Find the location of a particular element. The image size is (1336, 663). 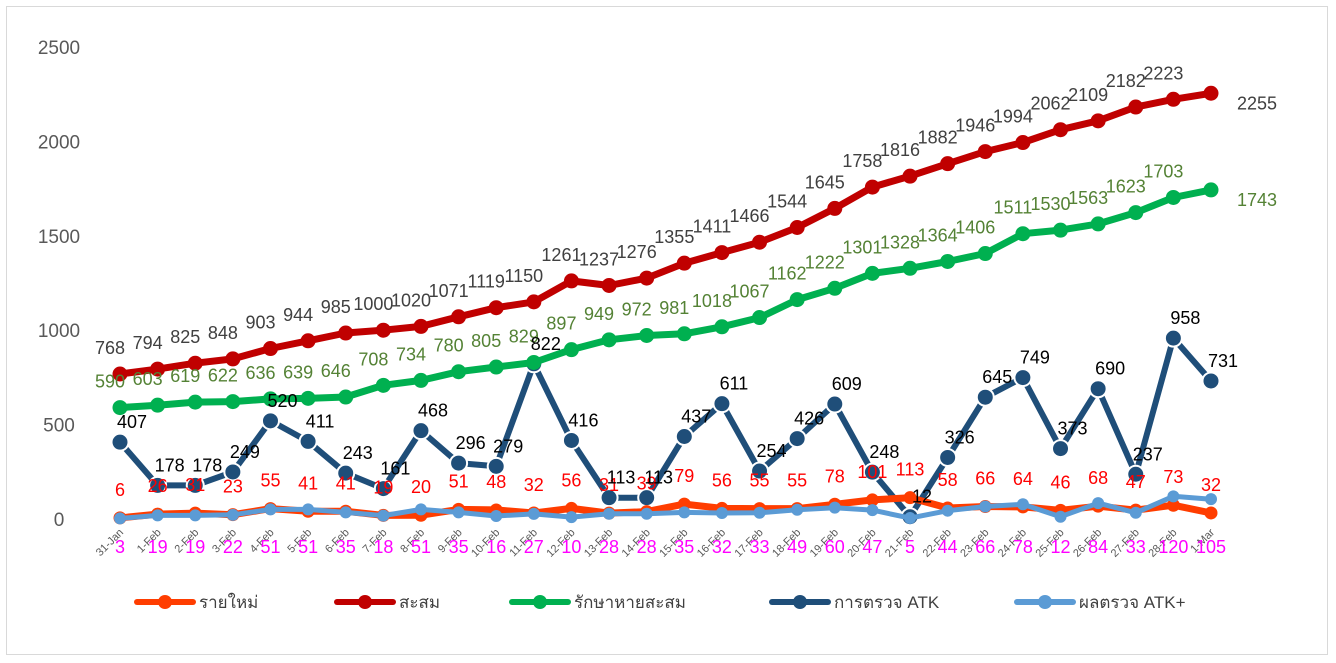

data-label: 794 is located at coordinates (148, 343).